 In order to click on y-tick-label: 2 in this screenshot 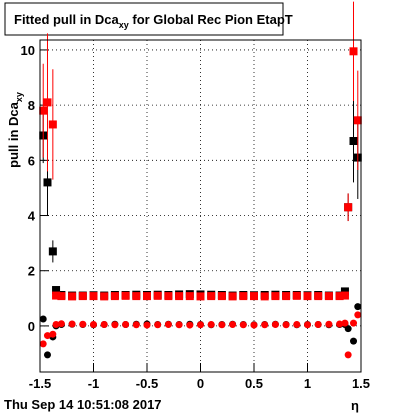, I will do `click(31, 271)`.